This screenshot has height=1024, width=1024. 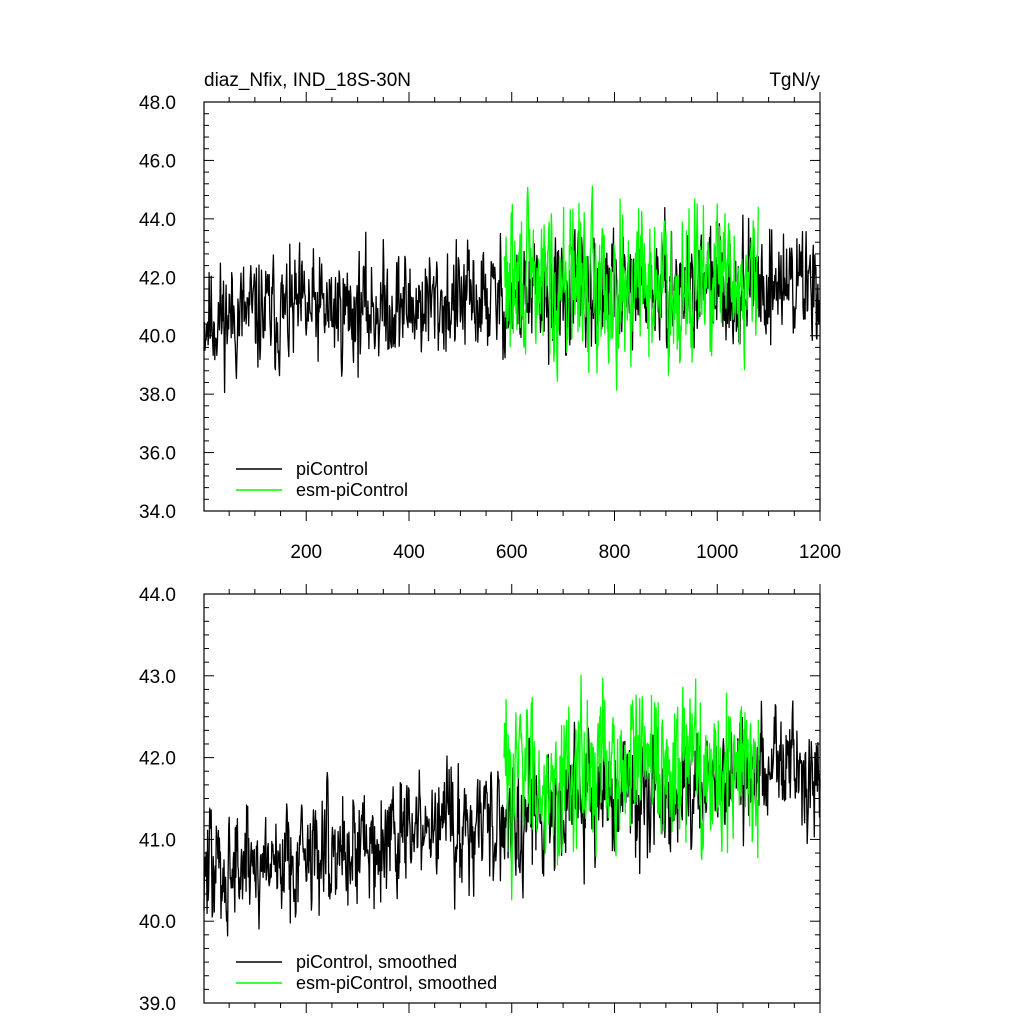 What do you see at coordinates (409, 552) in the screenshot?
I see `x-tick-label: 400` at bounding box center [409, 552].